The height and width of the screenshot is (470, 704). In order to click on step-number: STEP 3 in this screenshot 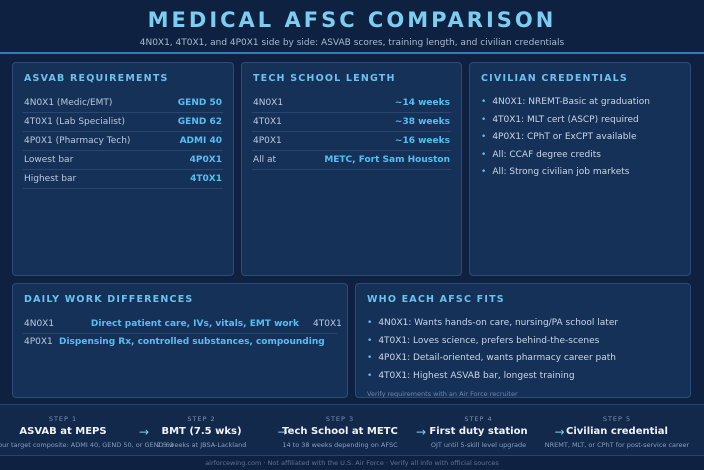, I will do `click(340, 419)`.